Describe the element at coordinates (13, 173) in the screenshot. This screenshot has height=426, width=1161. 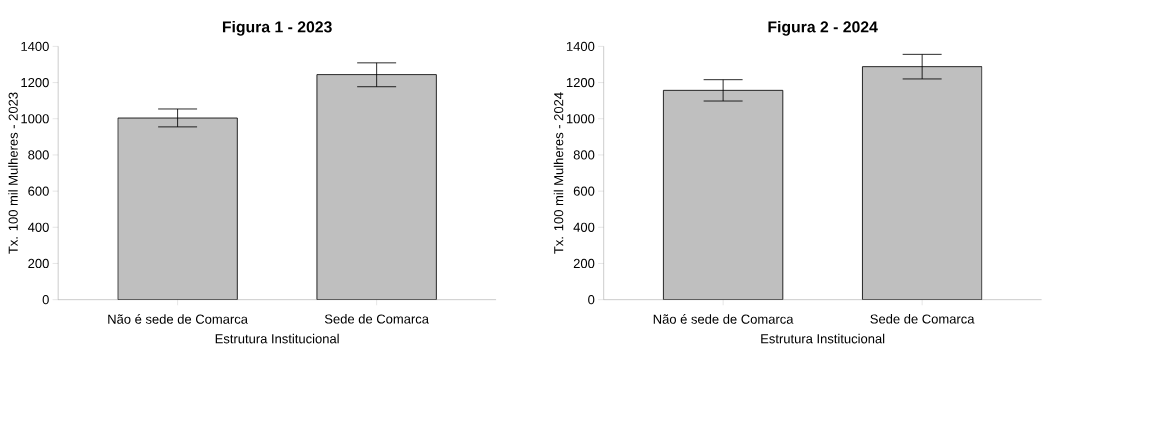
I see `y-axis-title: Tx. 100 mil Mulheres - 2023` at that location.